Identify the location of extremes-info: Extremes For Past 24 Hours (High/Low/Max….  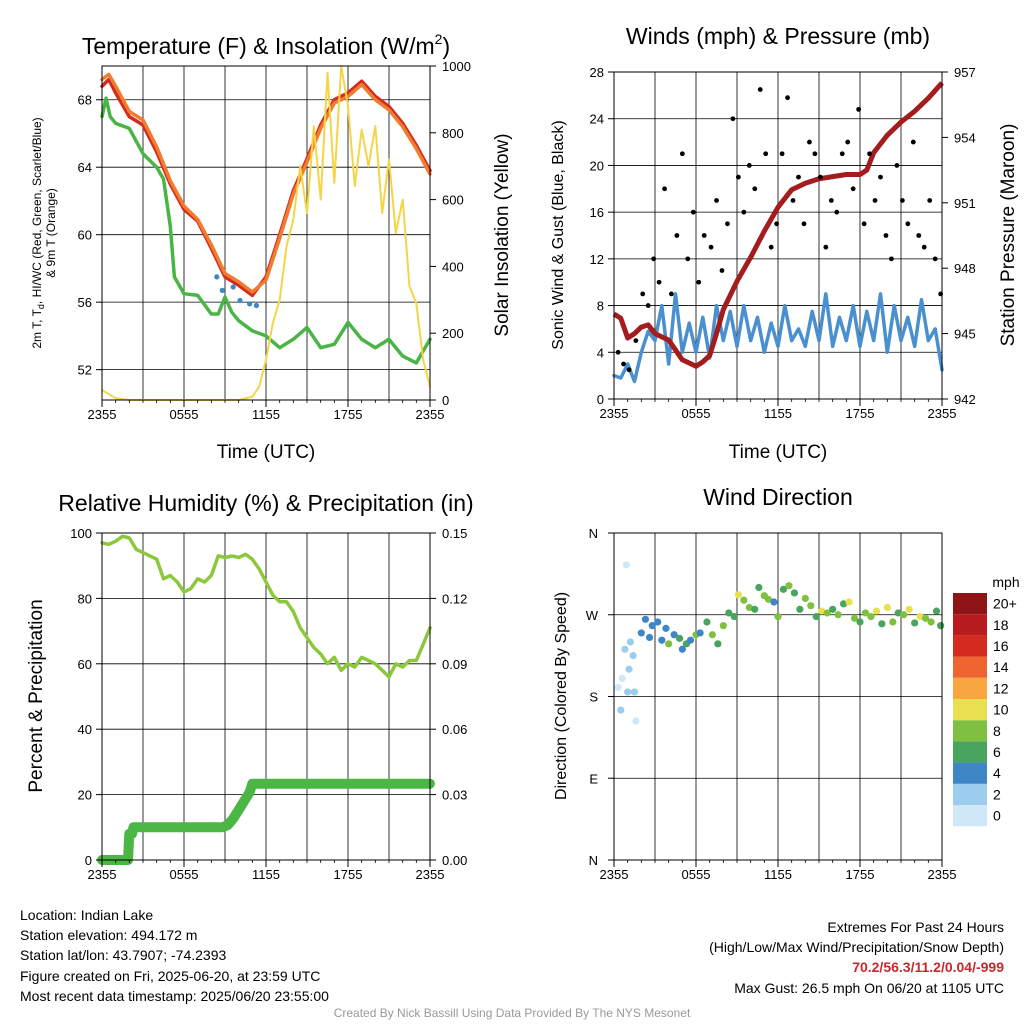
(856, 957).